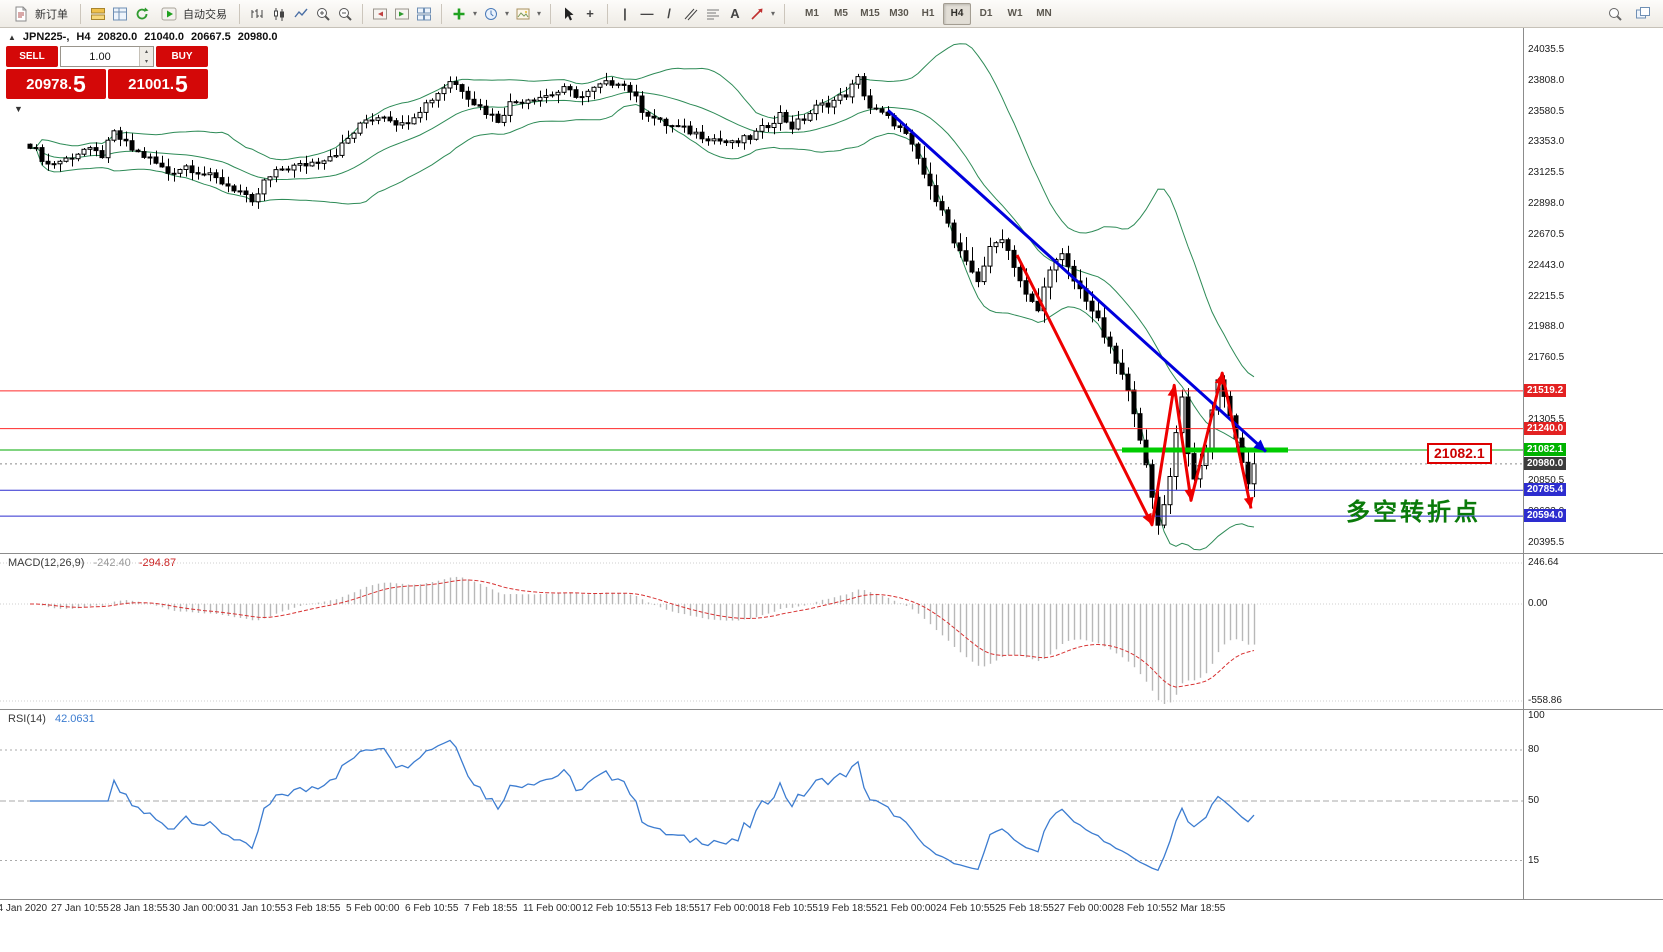  I want to click on time-axis-label: 19 Feb 18:55, so click(847, 908).